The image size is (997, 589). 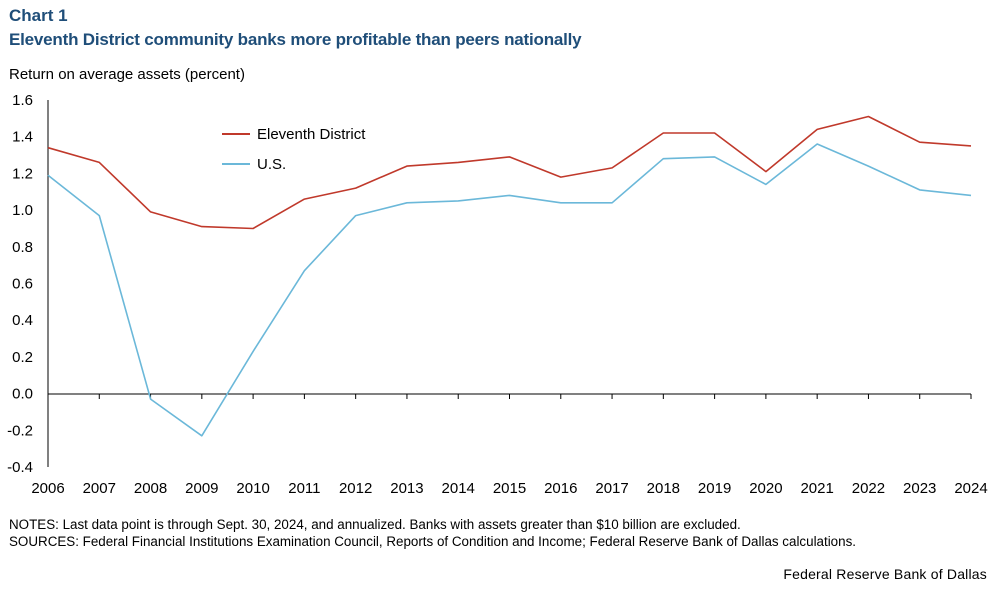 I want to click on x-tick-label: 2023, so click(x=919, y=488).